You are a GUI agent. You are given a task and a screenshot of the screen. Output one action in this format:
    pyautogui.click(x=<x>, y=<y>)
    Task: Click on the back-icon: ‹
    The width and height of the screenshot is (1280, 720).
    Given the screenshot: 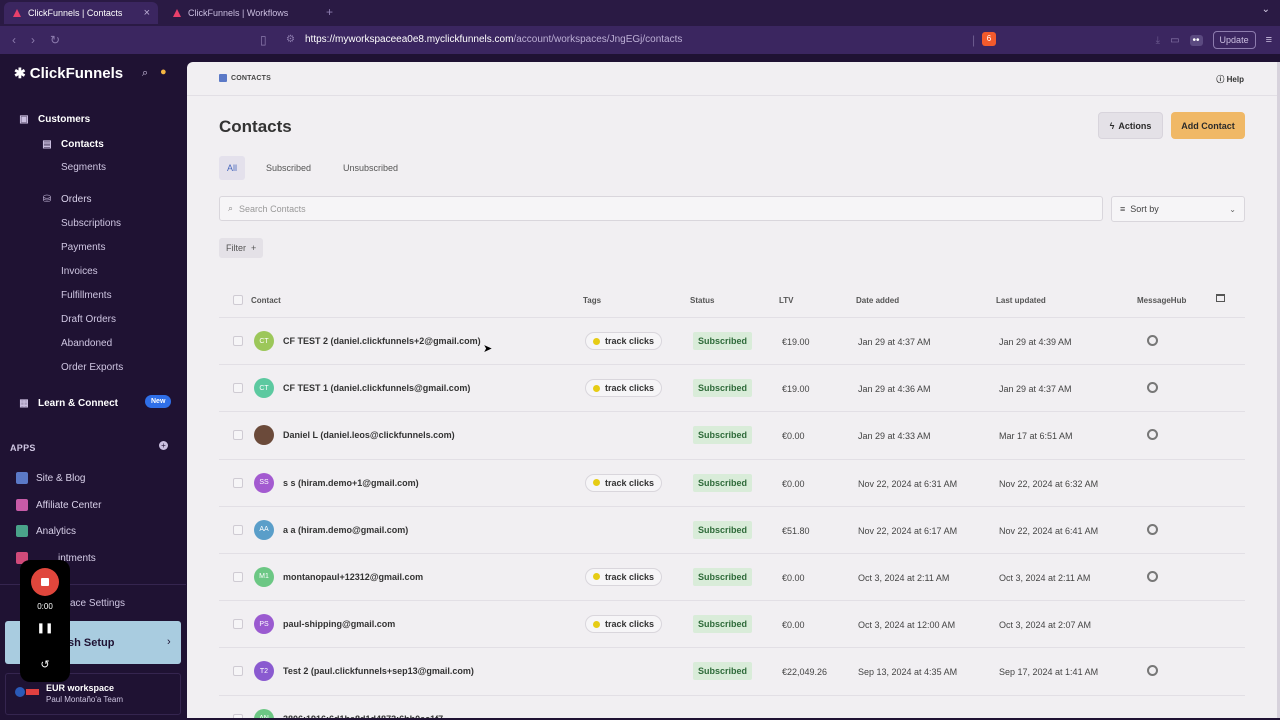 What is the action you would take?
    pyautogui.click(x=14, y=40)
    